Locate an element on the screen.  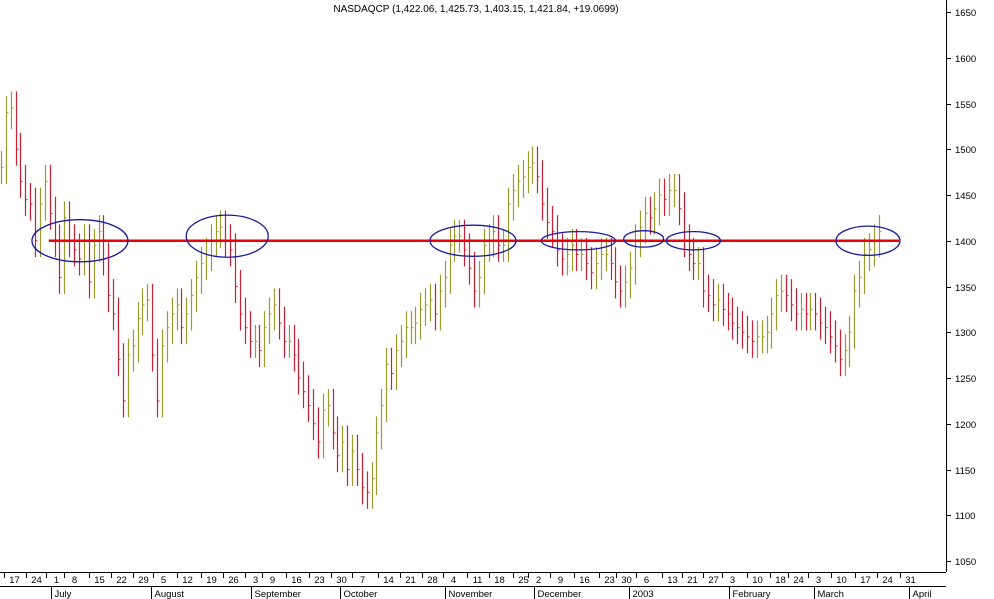
y-tick-label: 1050 is located at coordinates (965, 562).